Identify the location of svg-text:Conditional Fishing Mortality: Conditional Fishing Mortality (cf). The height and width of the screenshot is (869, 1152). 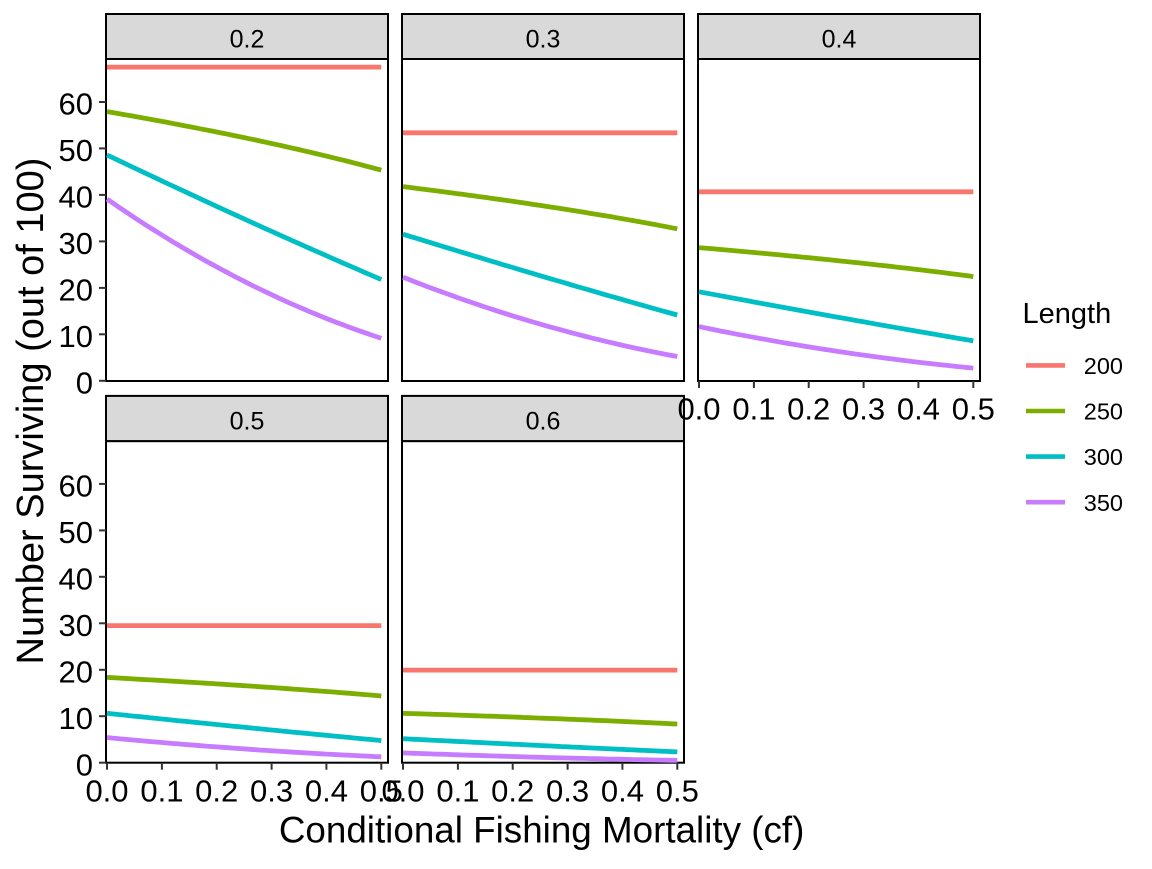
(542, 830).